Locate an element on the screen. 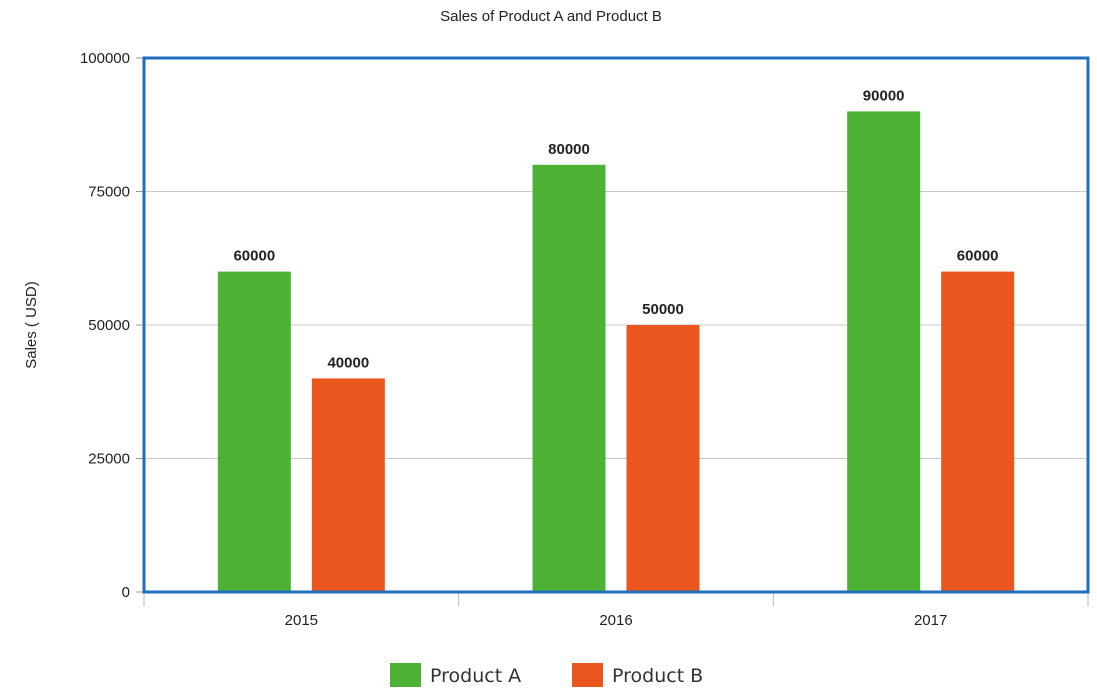  y-tick-label: 75000 is located at coordinates (109, 192).